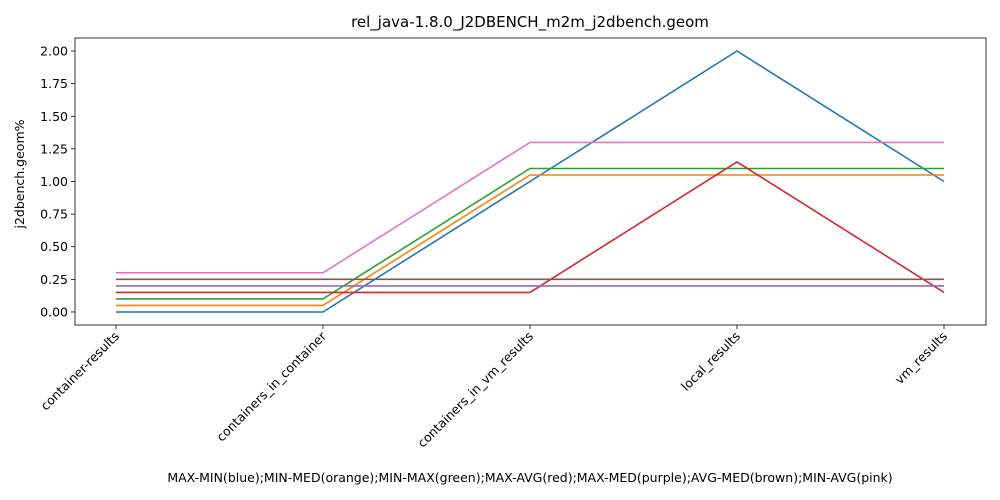 Image resolution: width=1000 pixels, height=500 pixels. What do you see at coordinates (54, 83) in the screenshot?
I see `y-tick-label: 1.75` at bounding box center [54, 83].